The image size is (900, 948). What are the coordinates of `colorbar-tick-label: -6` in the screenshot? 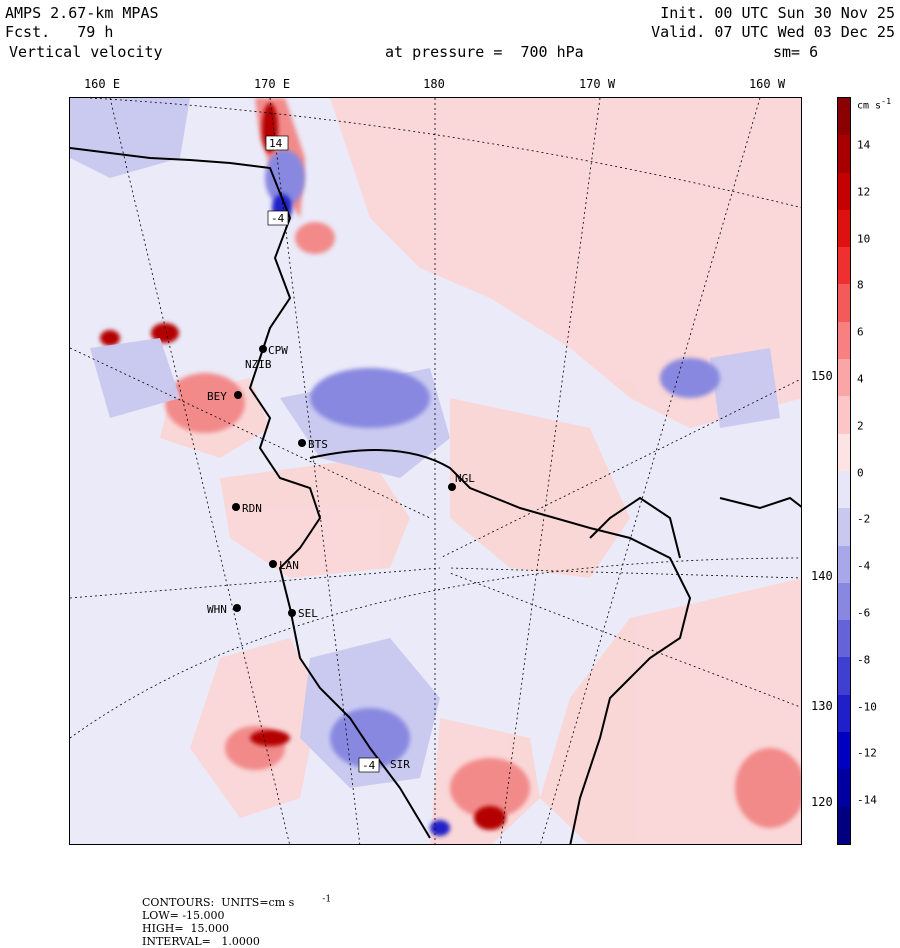 It's located at (864, 613).